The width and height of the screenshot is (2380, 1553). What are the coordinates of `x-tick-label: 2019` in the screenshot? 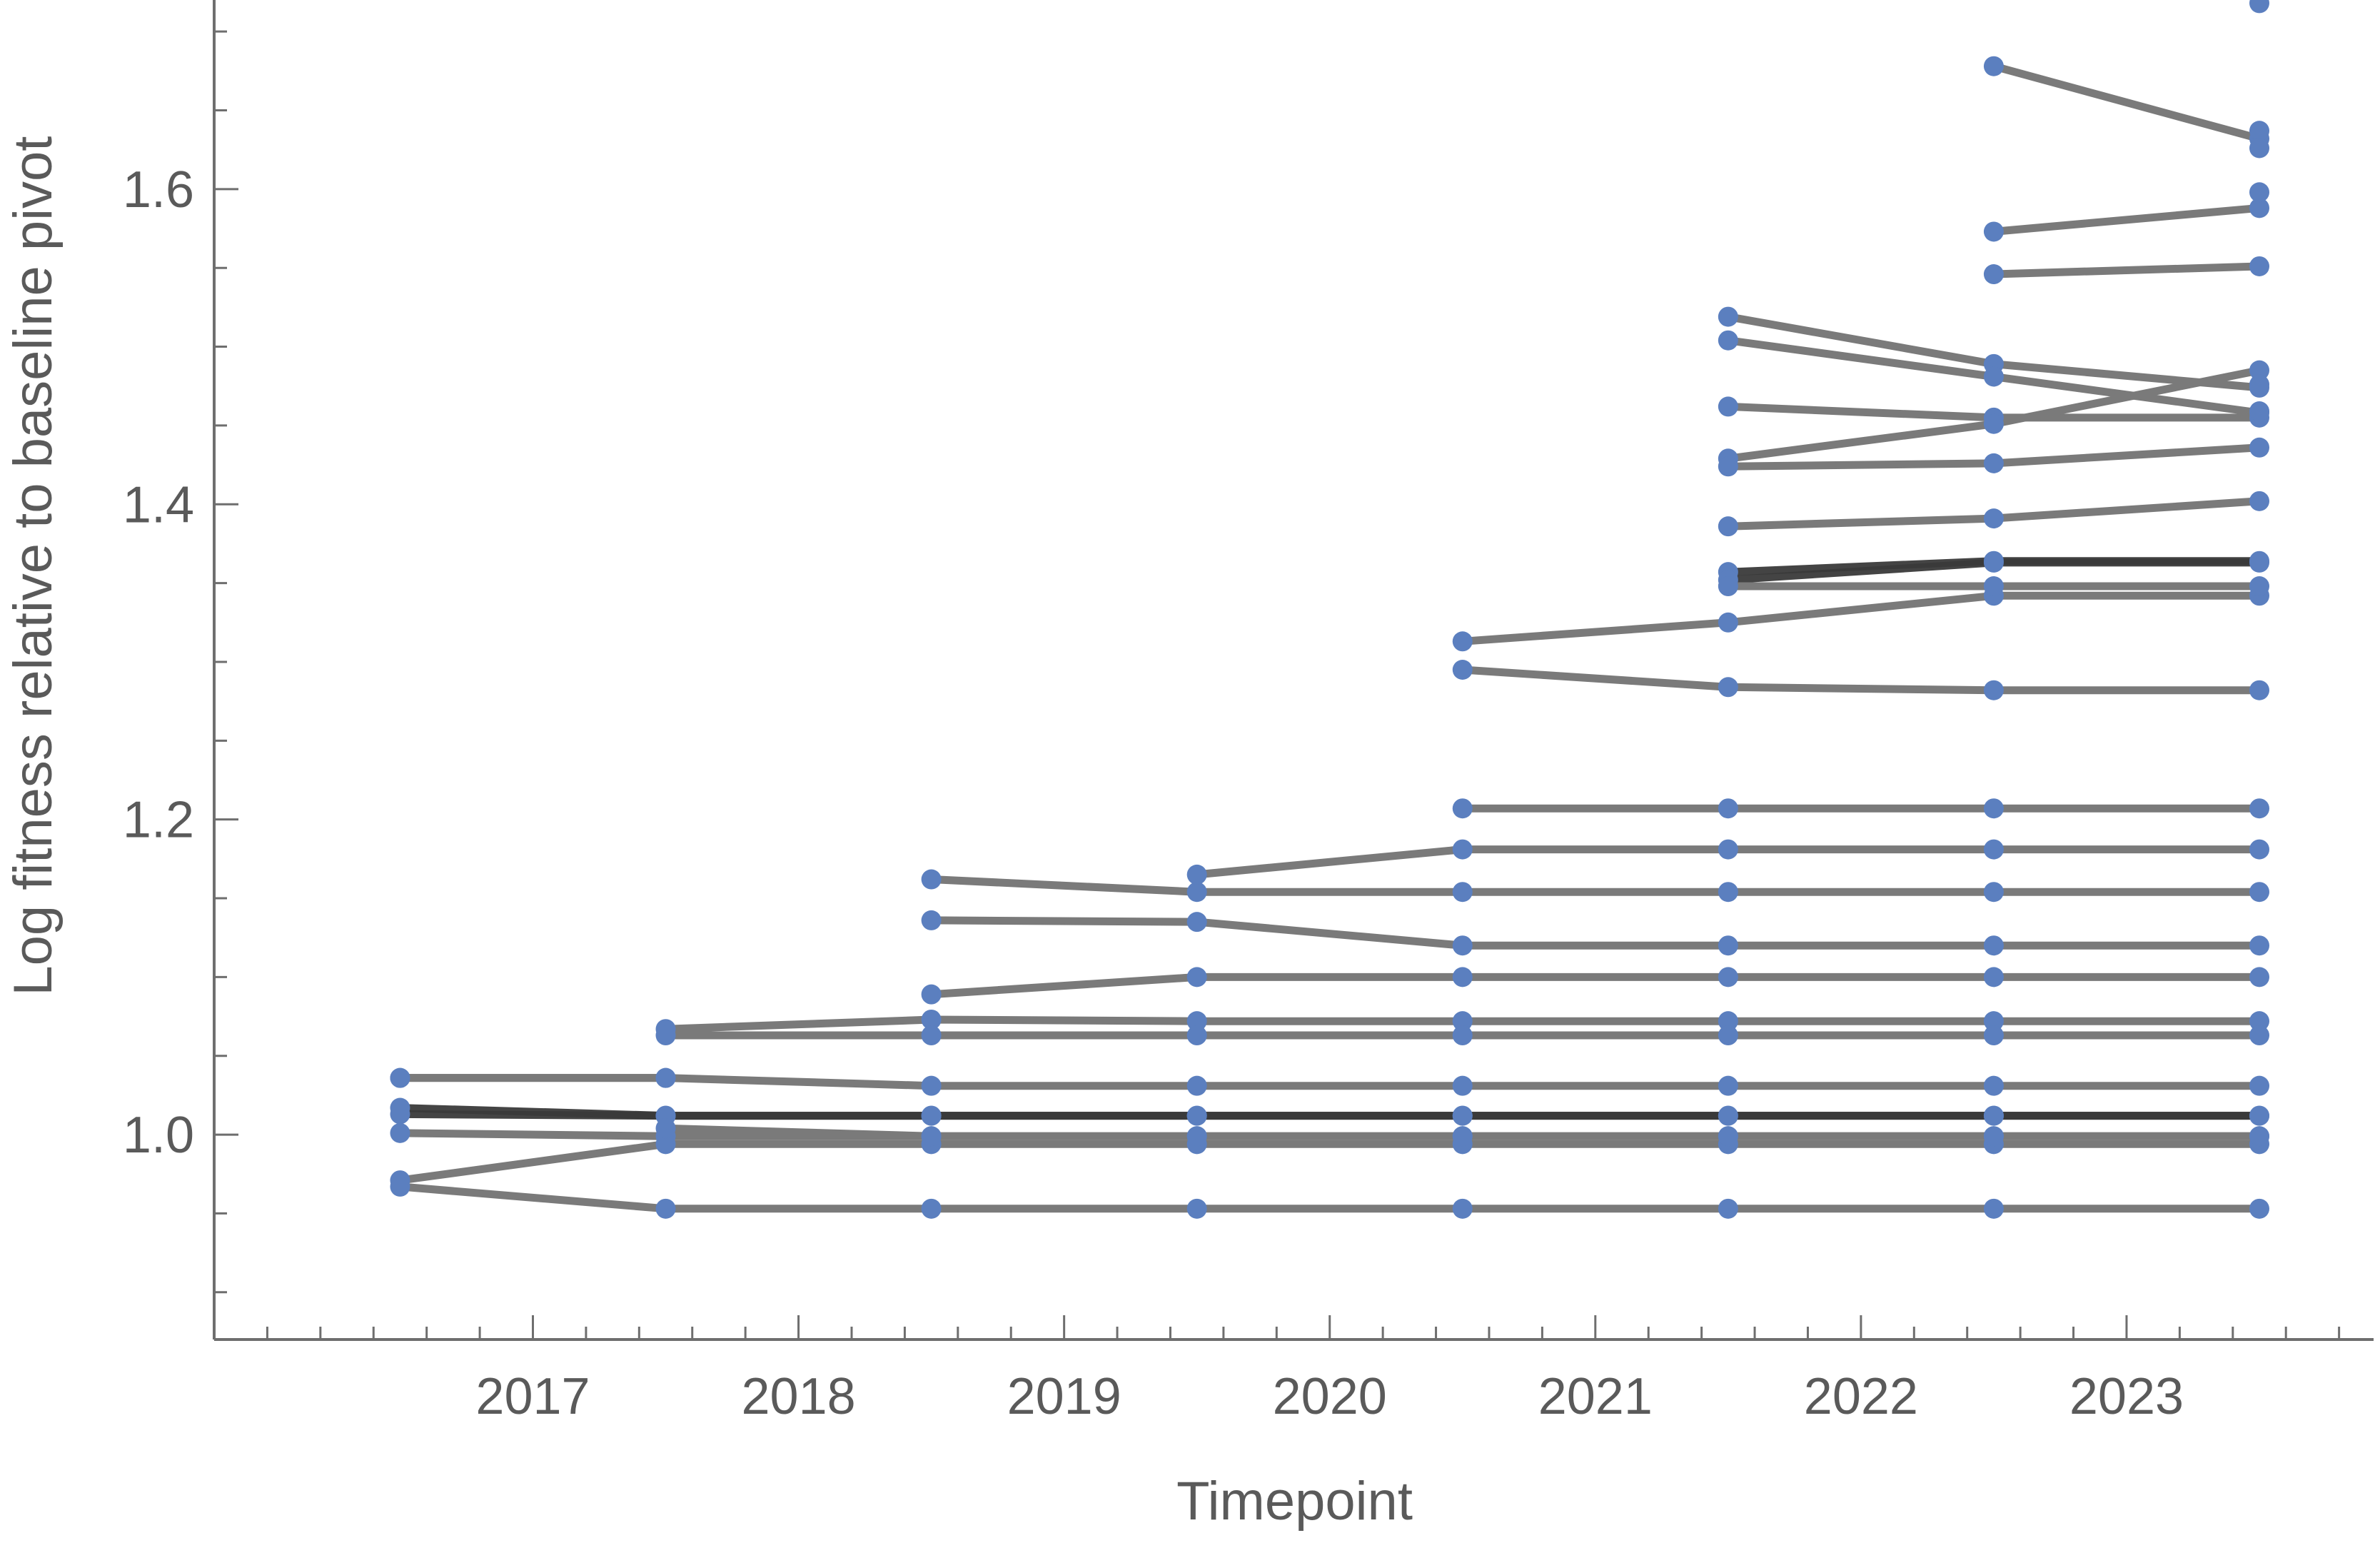 It's located at (1064, 1396).